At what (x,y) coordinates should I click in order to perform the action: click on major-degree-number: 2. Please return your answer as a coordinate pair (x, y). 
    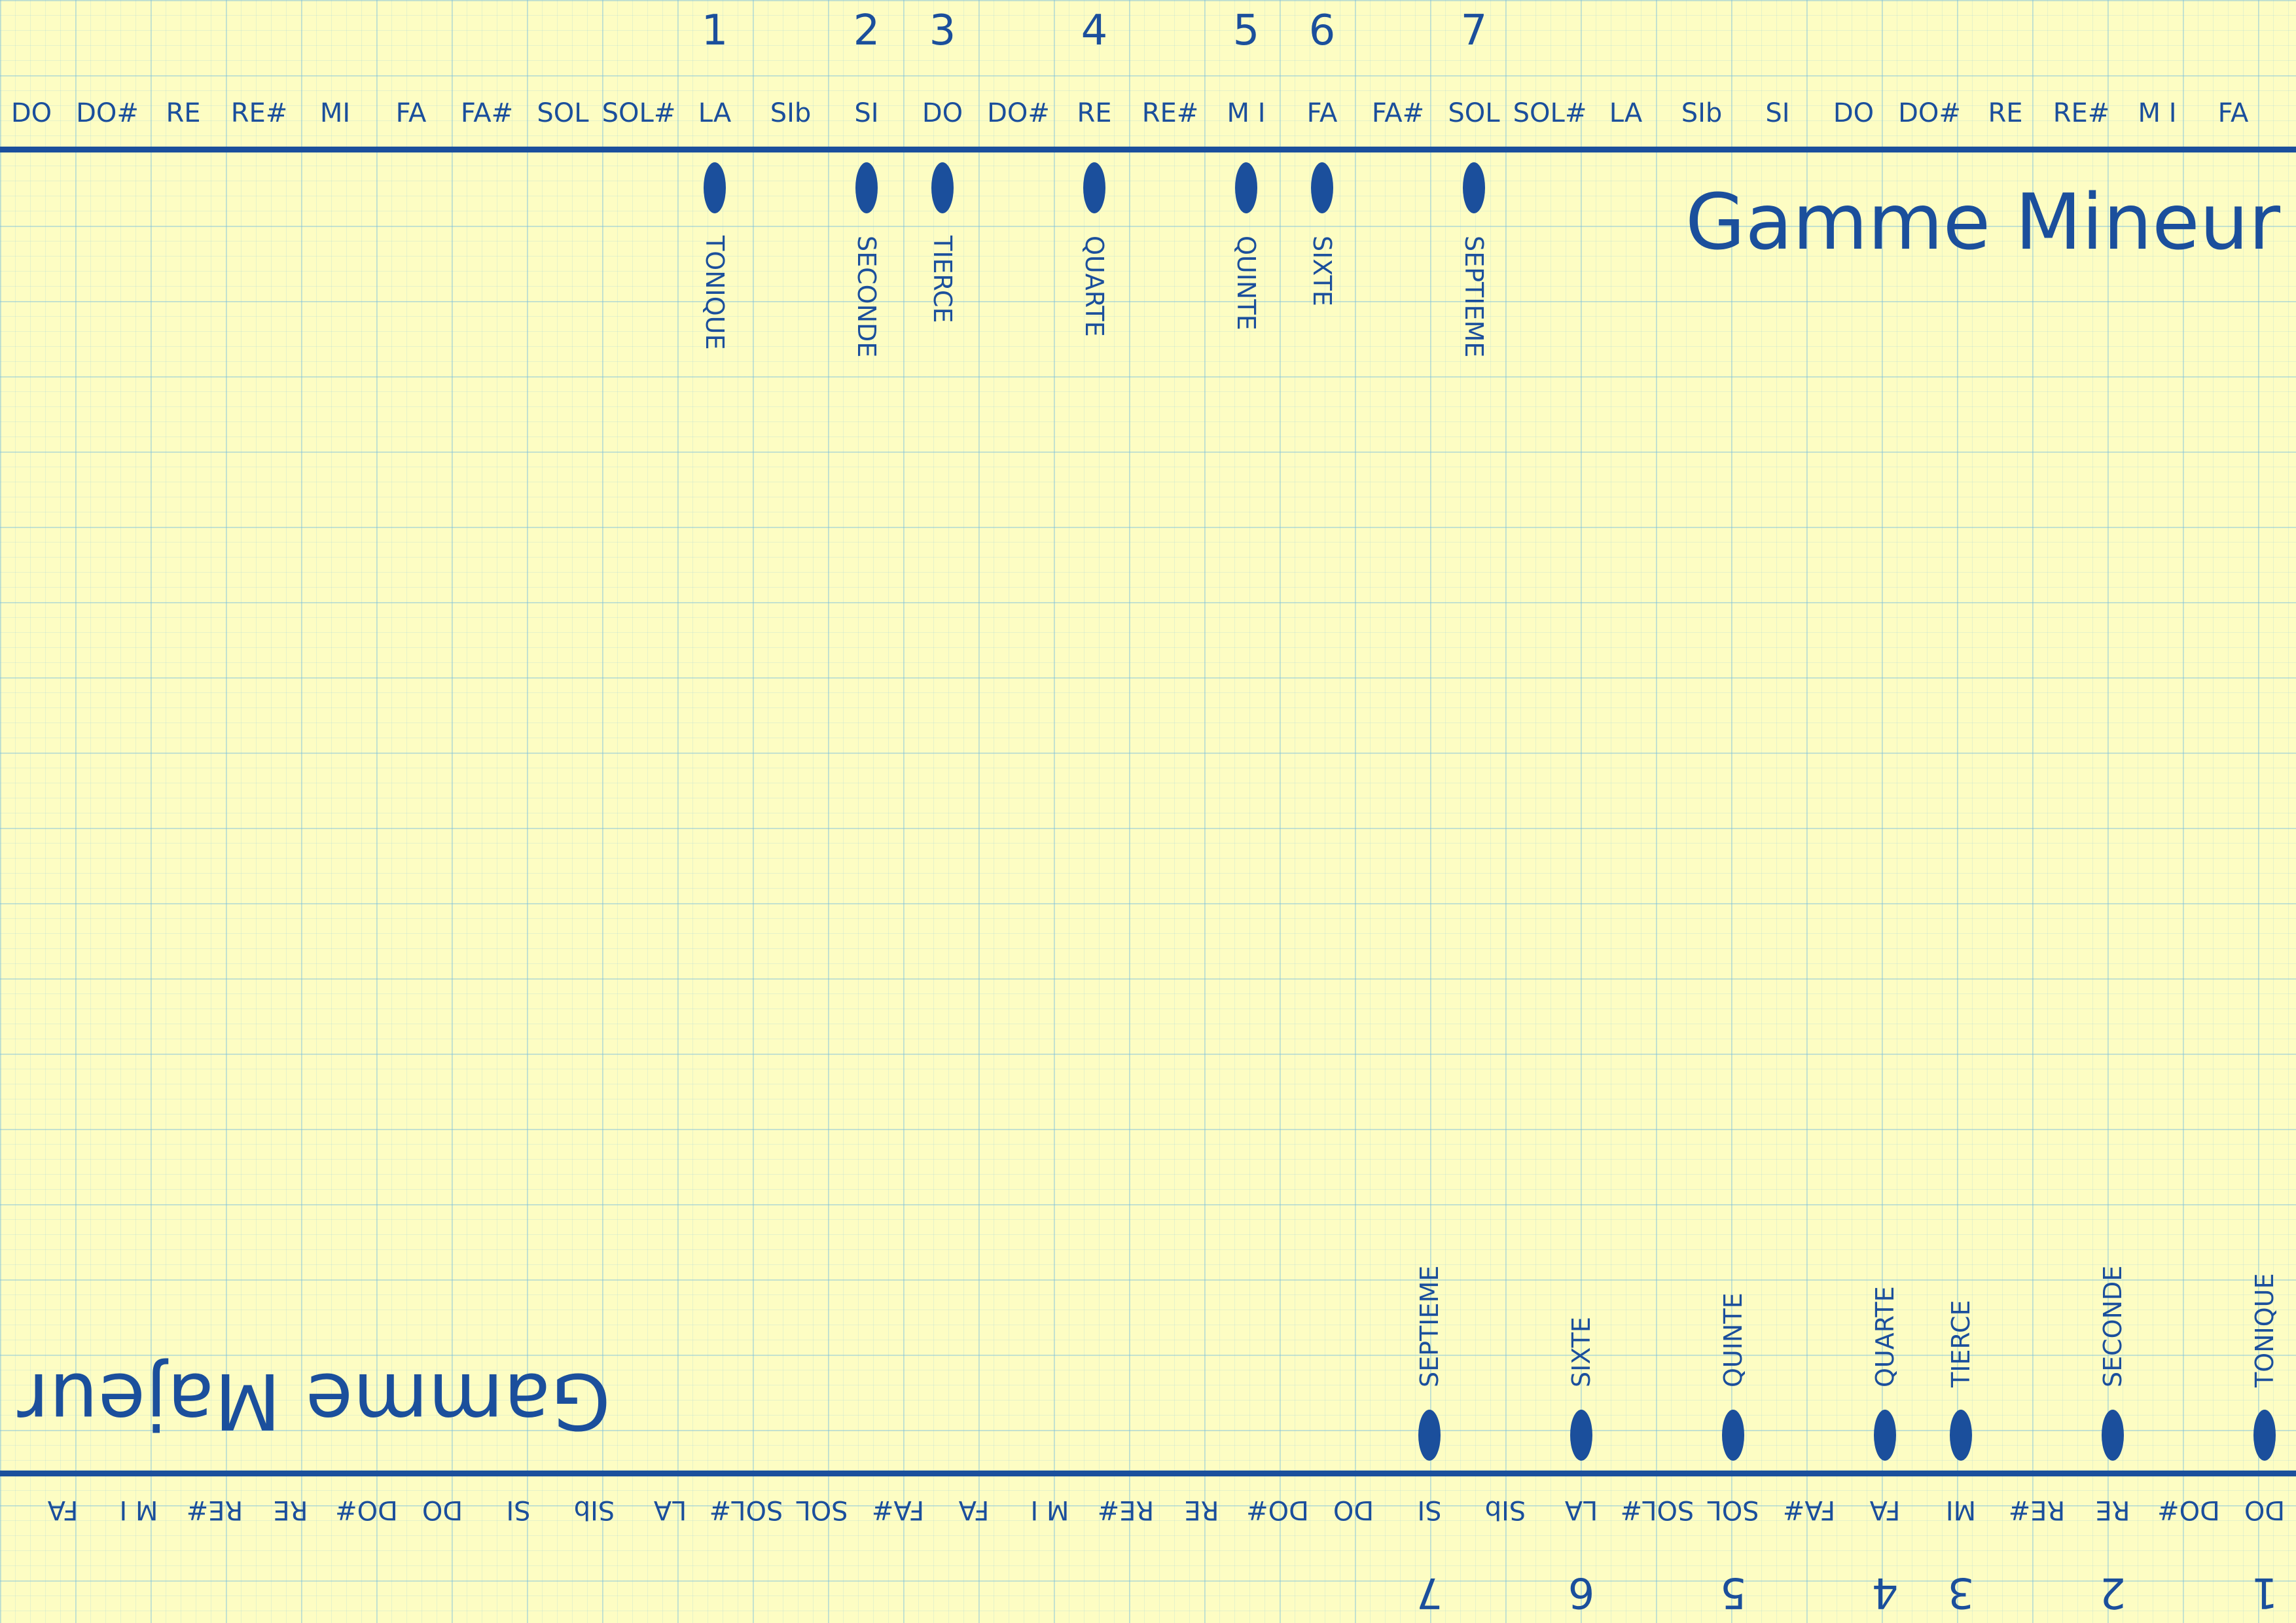
    Looking at the image, I should click on (2112, 1592).